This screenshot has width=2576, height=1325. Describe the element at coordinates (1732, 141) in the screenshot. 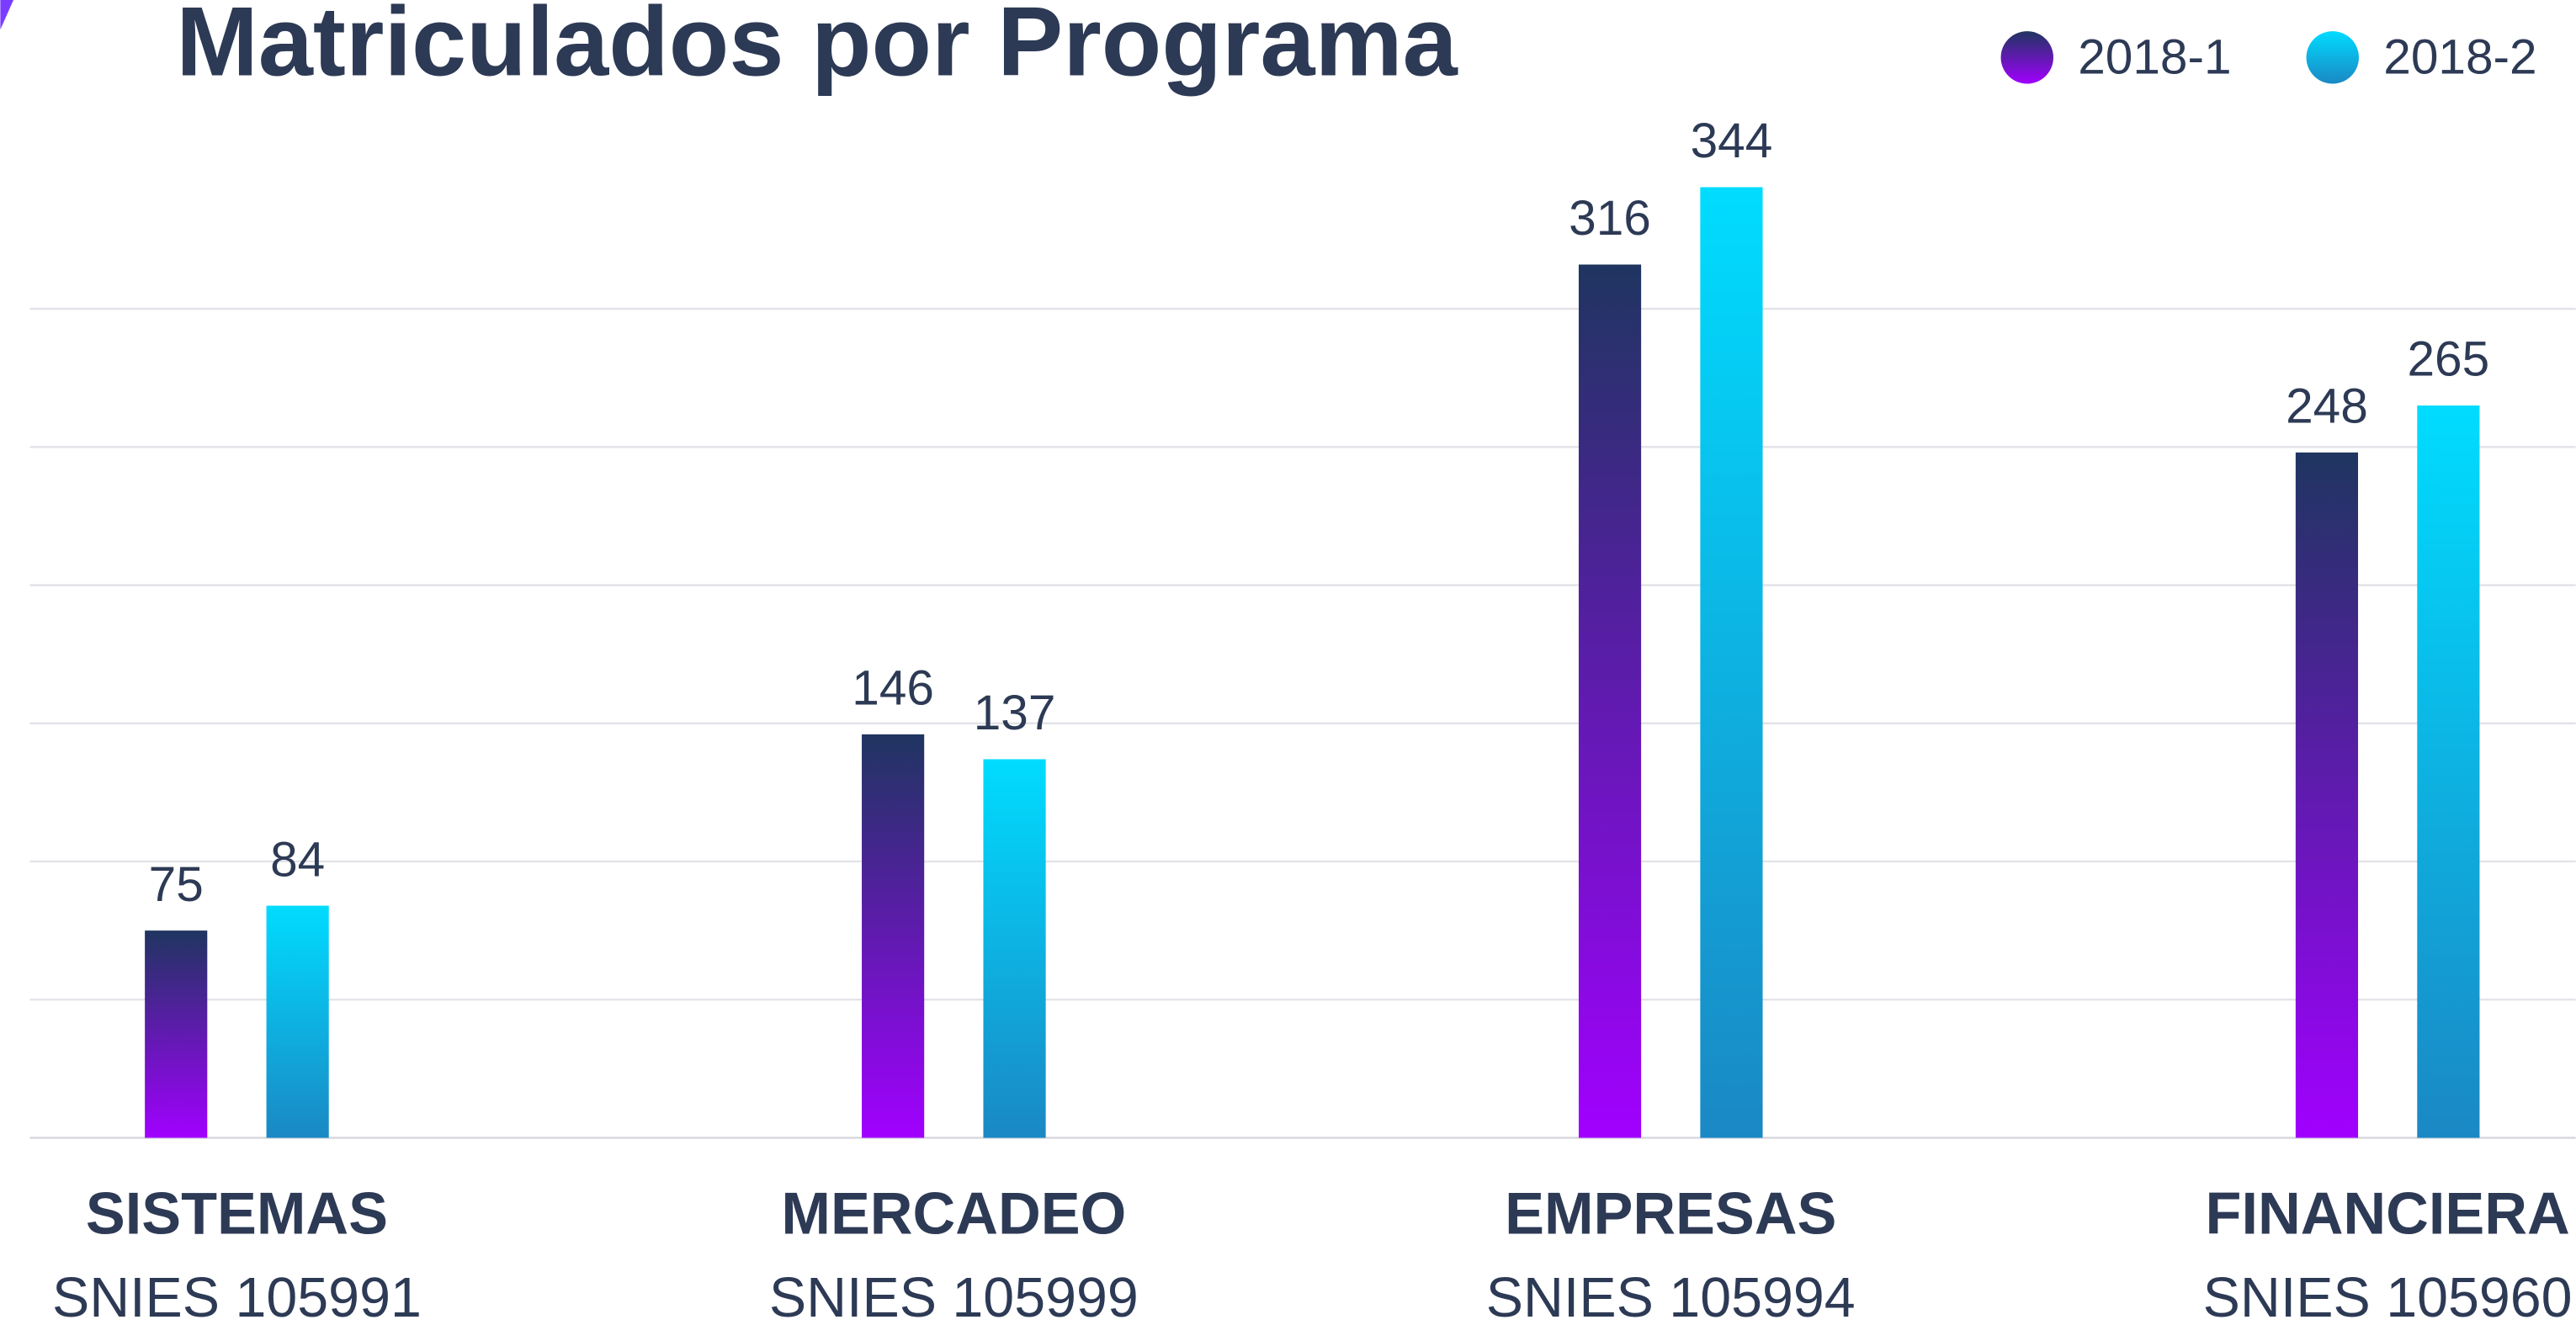

I see `data-label: 344` at that location.